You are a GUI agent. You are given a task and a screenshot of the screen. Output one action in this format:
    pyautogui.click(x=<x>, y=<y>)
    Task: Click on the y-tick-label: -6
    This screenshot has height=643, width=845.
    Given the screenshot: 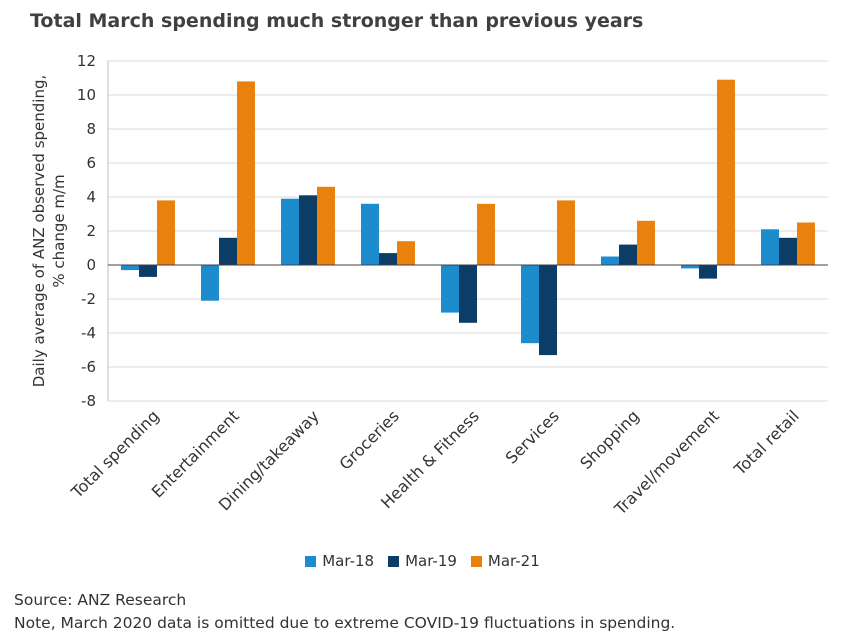 What is the action you would take?
    pyautogui.click(x=88, y=367)
    